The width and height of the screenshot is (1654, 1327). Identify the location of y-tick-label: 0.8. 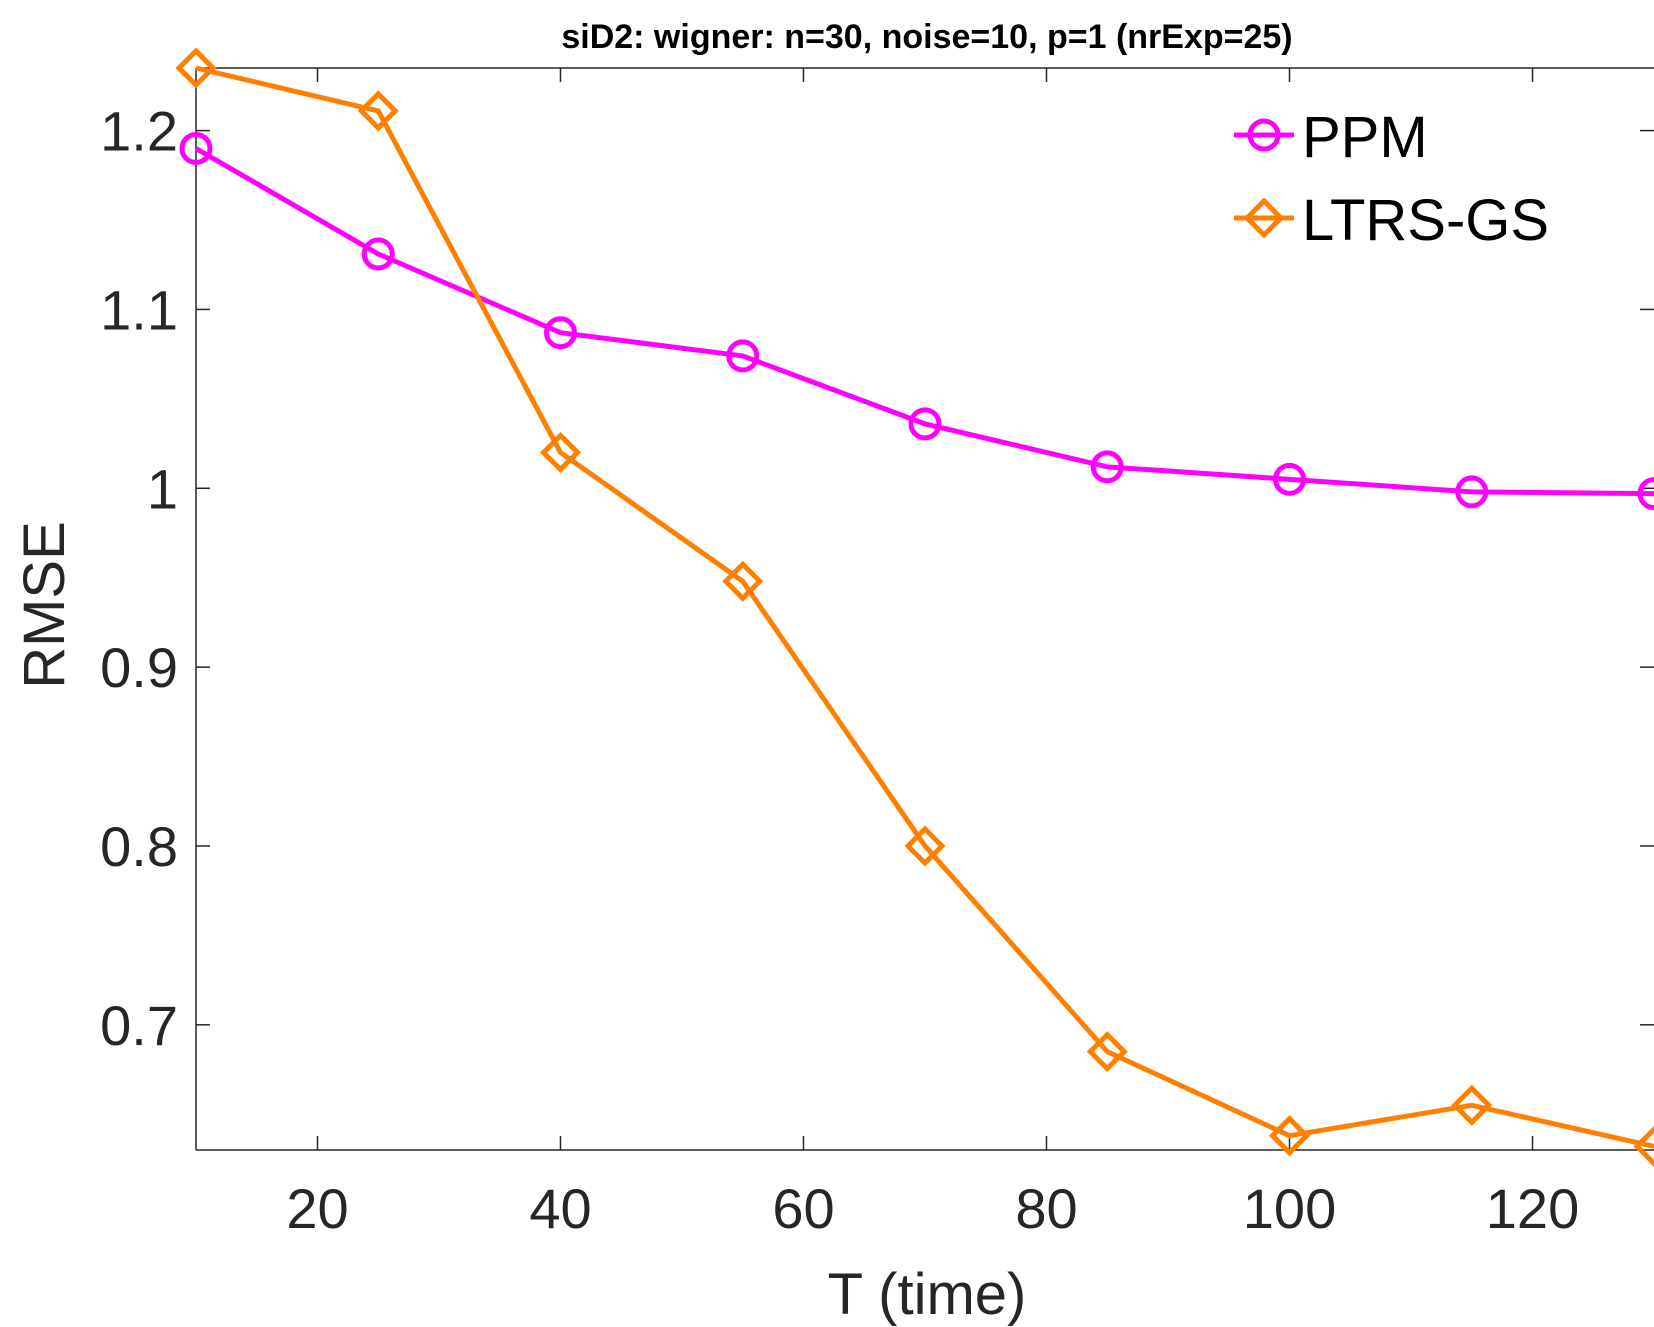
(139, 846).